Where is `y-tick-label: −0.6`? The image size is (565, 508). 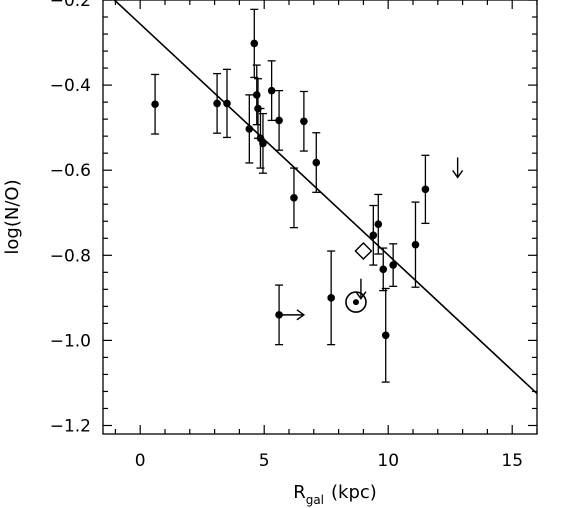
y-tick-label: −0.6 is located at coordinates (70, 171).